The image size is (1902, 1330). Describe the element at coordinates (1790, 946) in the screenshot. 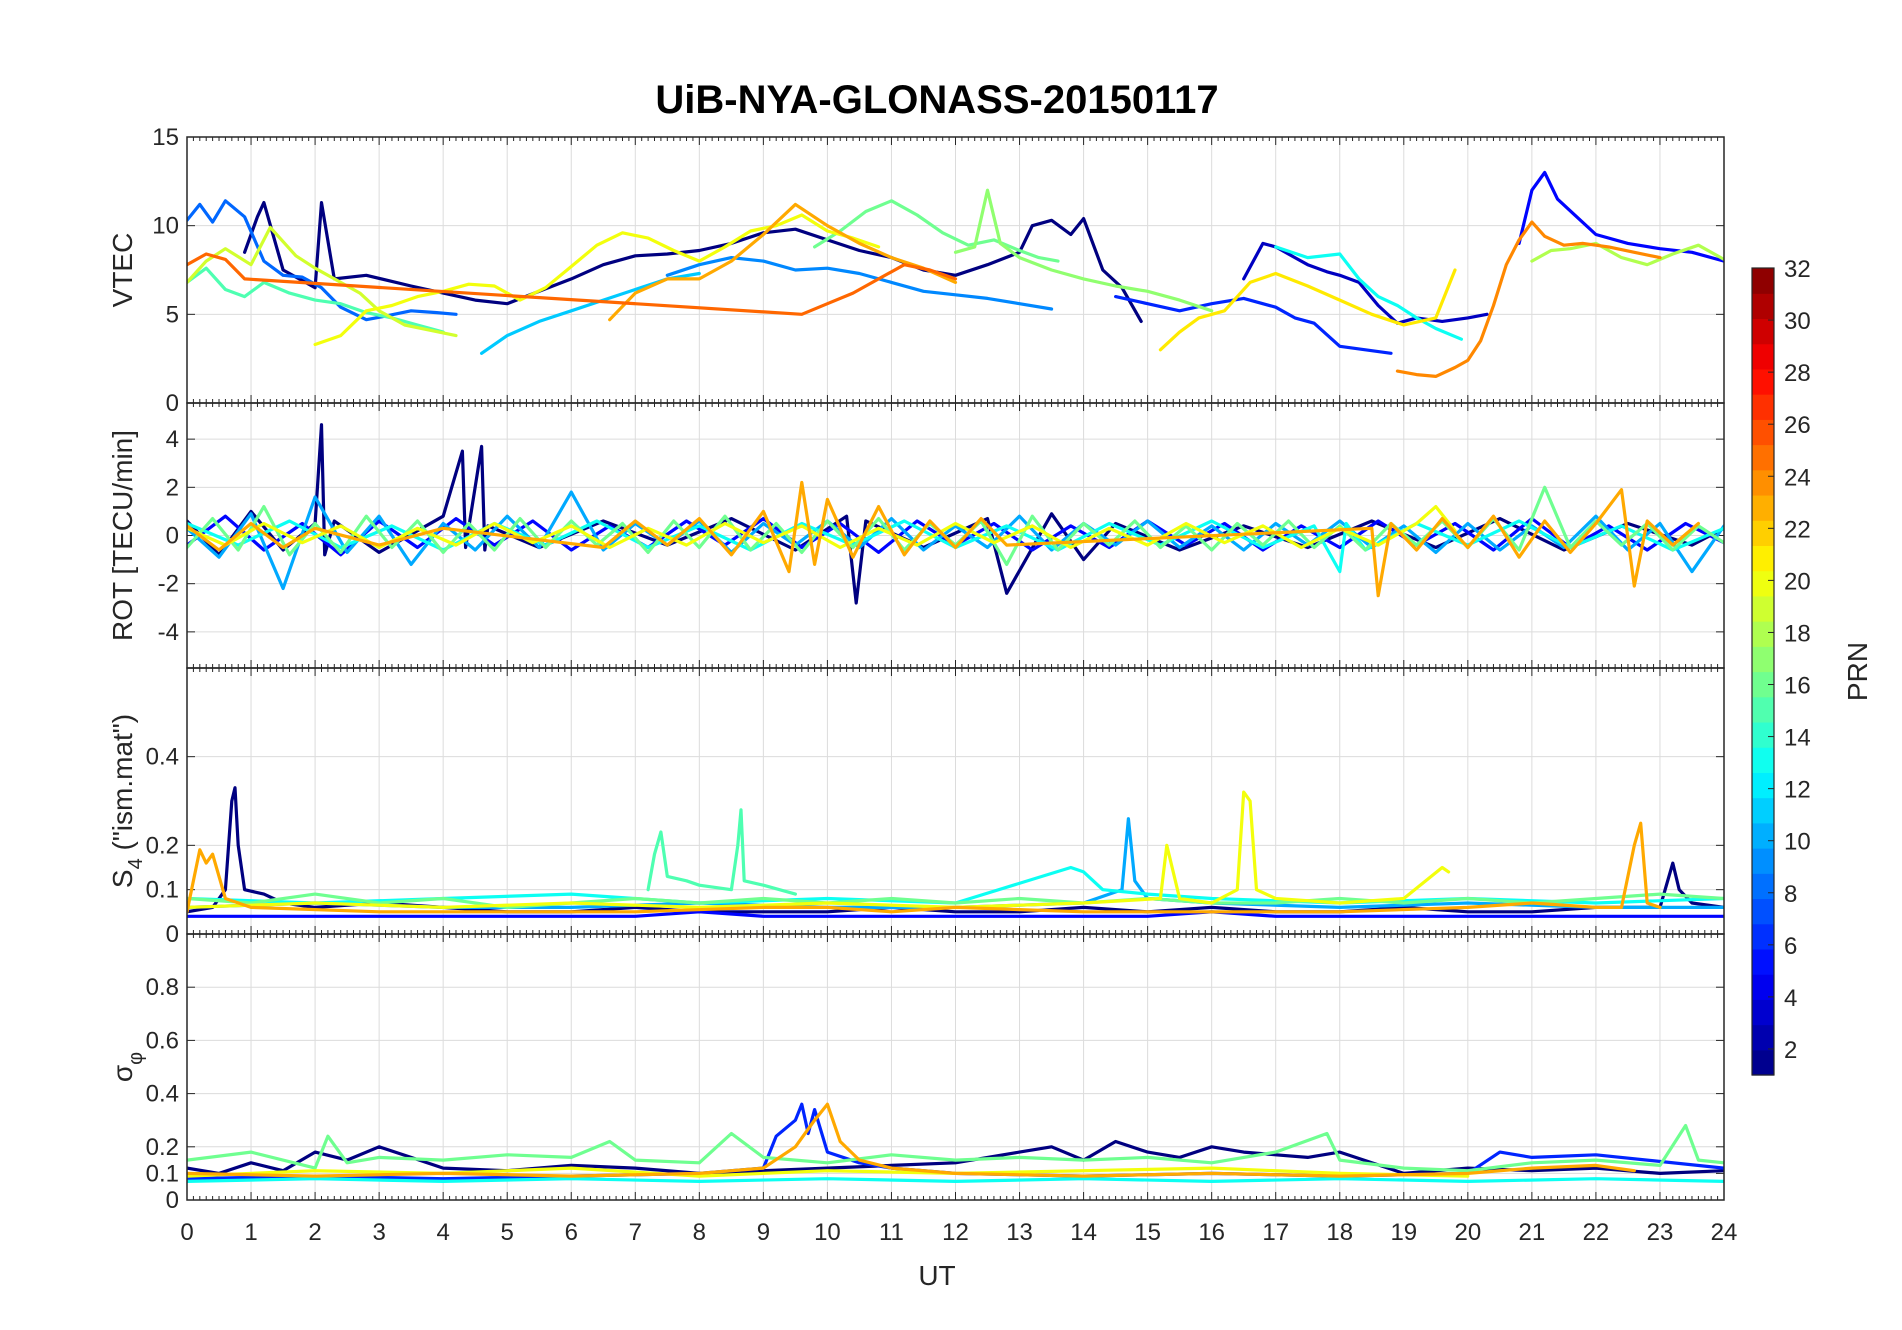

I see `colorbar-tick-label: 6` at that location.